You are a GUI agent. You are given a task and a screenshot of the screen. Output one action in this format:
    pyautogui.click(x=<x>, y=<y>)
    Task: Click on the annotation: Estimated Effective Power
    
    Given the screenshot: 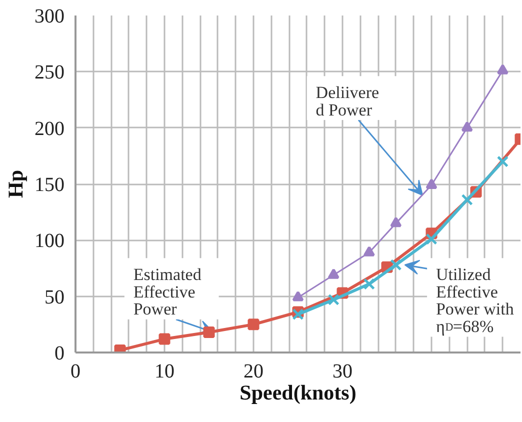 What is the action you would take?
    pyautogui.click(x=167, y=291)
    